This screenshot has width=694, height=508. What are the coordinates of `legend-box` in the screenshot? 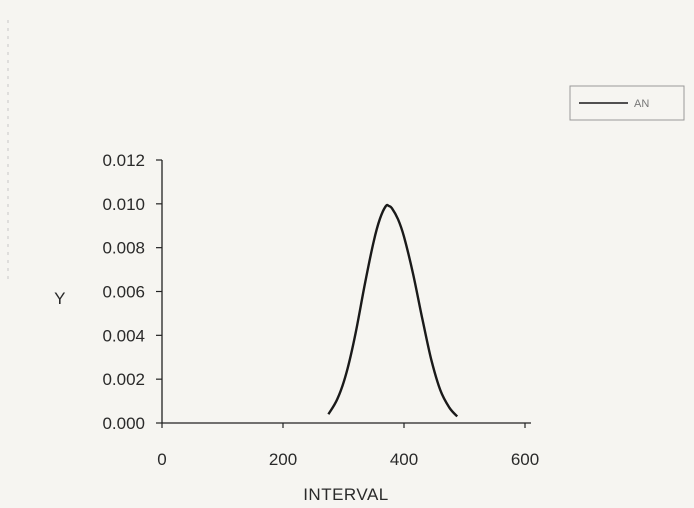 It's located at (627, 103).